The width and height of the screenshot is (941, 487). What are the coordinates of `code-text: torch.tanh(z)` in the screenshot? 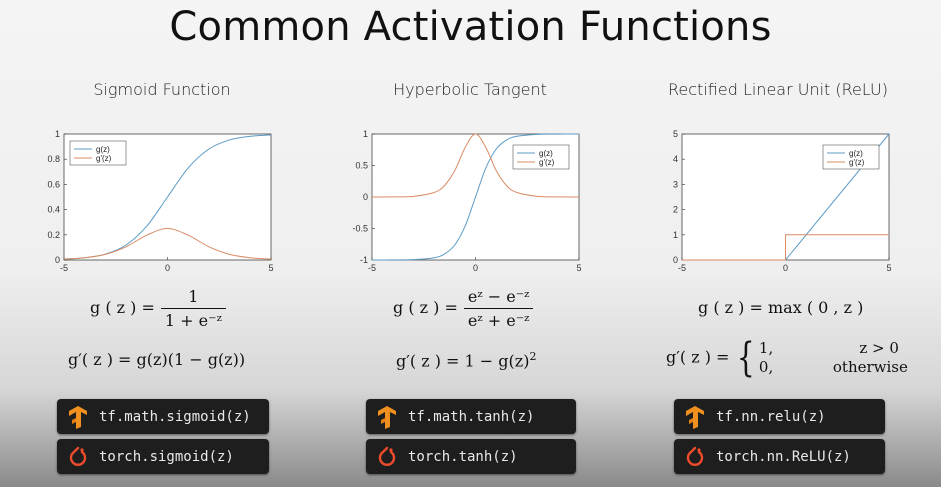 It's located at (463, 456).